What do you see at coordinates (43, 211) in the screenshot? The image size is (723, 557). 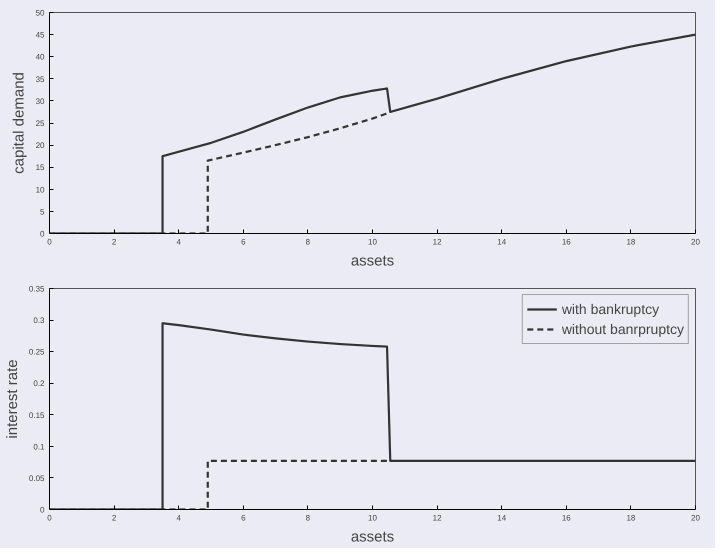 I see `y-tick-label: 5` at bounding box center [43, 211].